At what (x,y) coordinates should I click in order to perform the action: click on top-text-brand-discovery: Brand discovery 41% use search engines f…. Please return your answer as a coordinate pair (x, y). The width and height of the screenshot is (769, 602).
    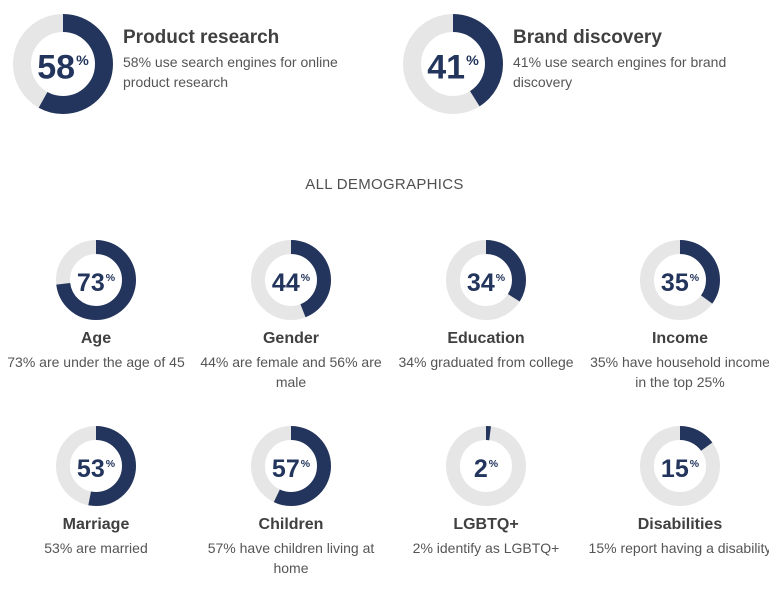
    Looking at the image, I should click on (633, 59).